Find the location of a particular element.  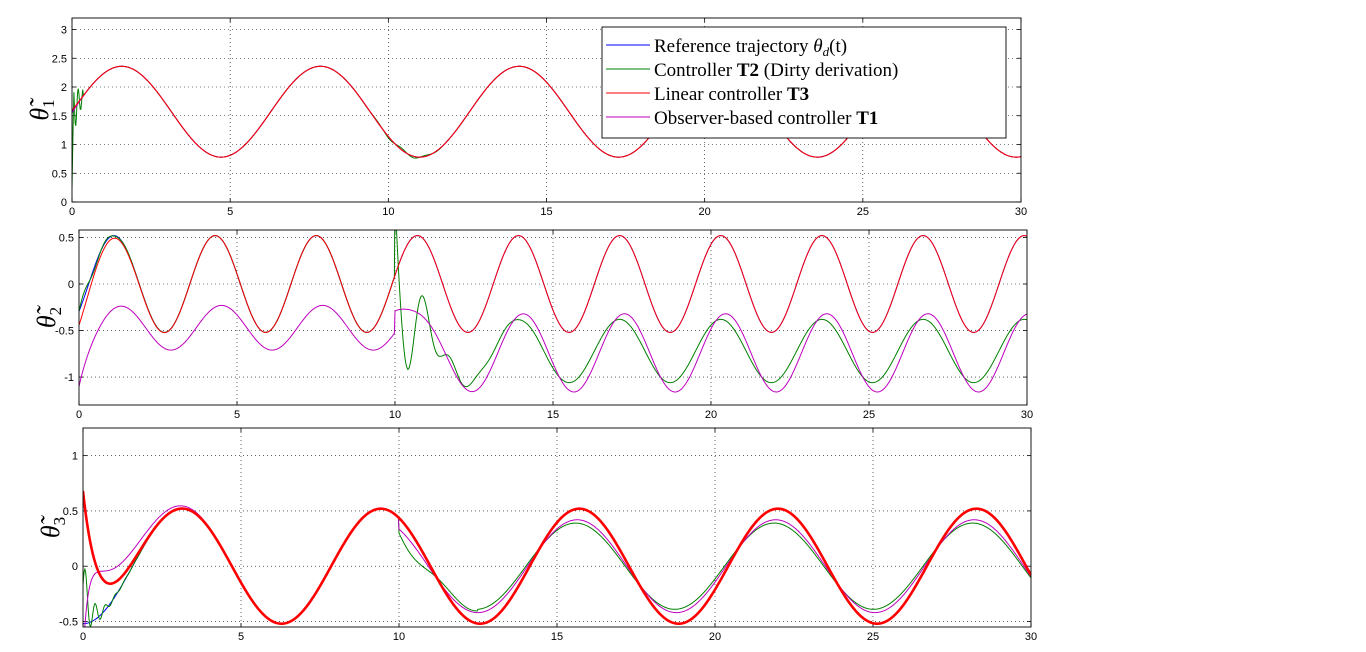

y-tick-label: 2 is located at coordinates (64, 88).